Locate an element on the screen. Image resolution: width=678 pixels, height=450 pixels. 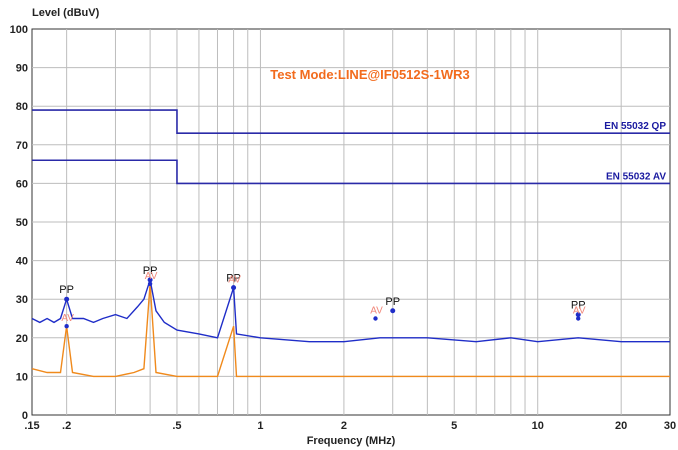
x-tick-label: 2 is located at coordinates (344, 426).